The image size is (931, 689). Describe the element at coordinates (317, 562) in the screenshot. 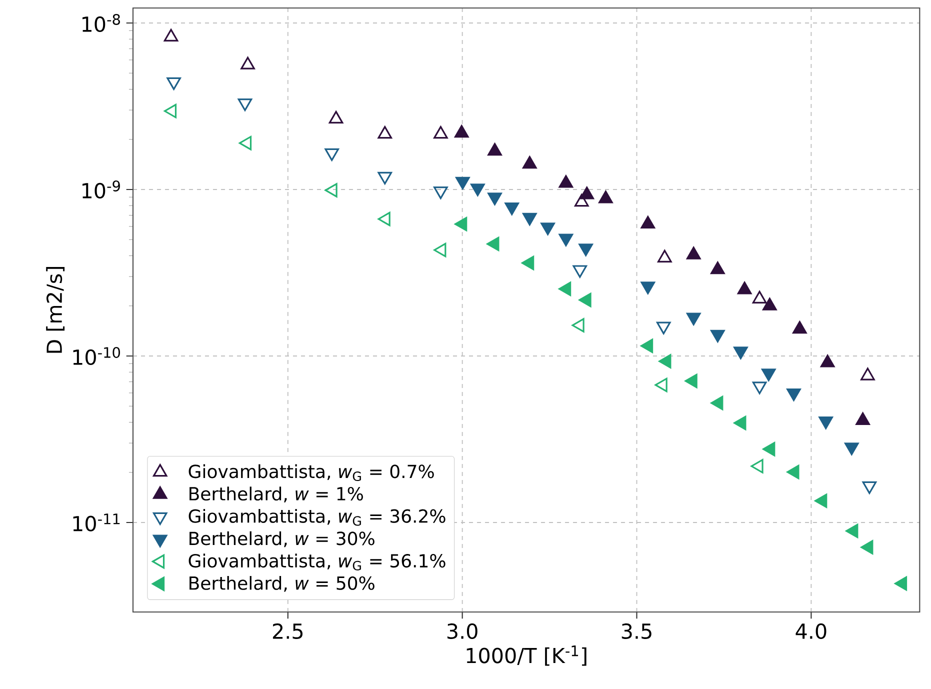

I see `legend-label: Giovambattista, w$_{G}$ = 56.1%` at that location.